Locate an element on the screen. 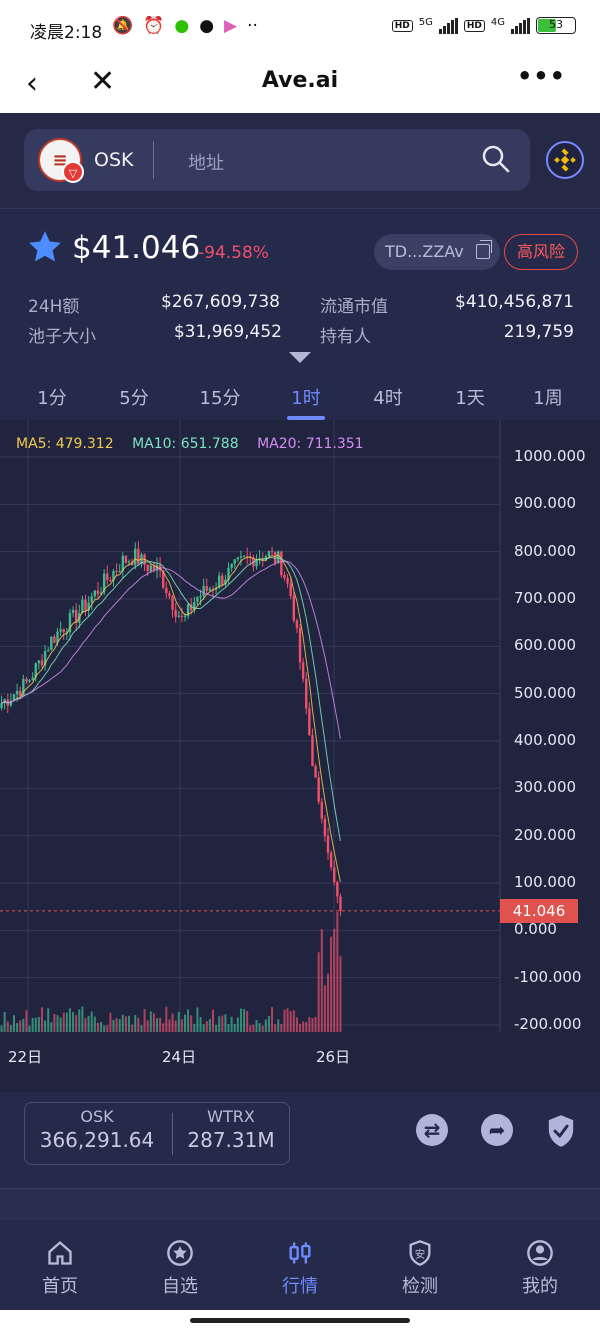 Image resolution: width=600 pixels, height=1333 pixels. search-icon is located at coordinates (496, 159).